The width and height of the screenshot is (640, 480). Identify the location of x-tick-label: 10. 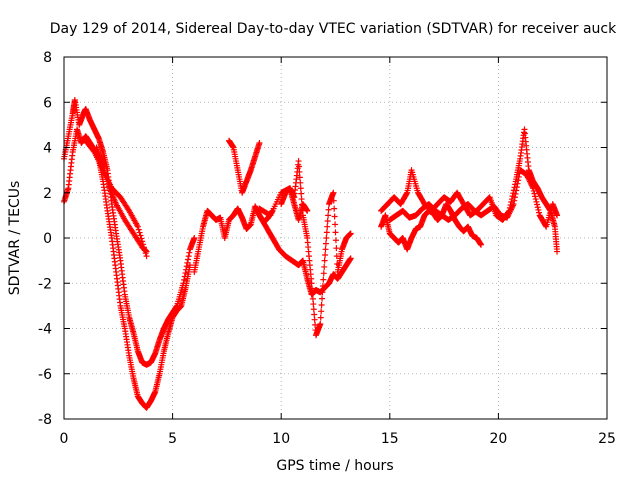
(281, 439).